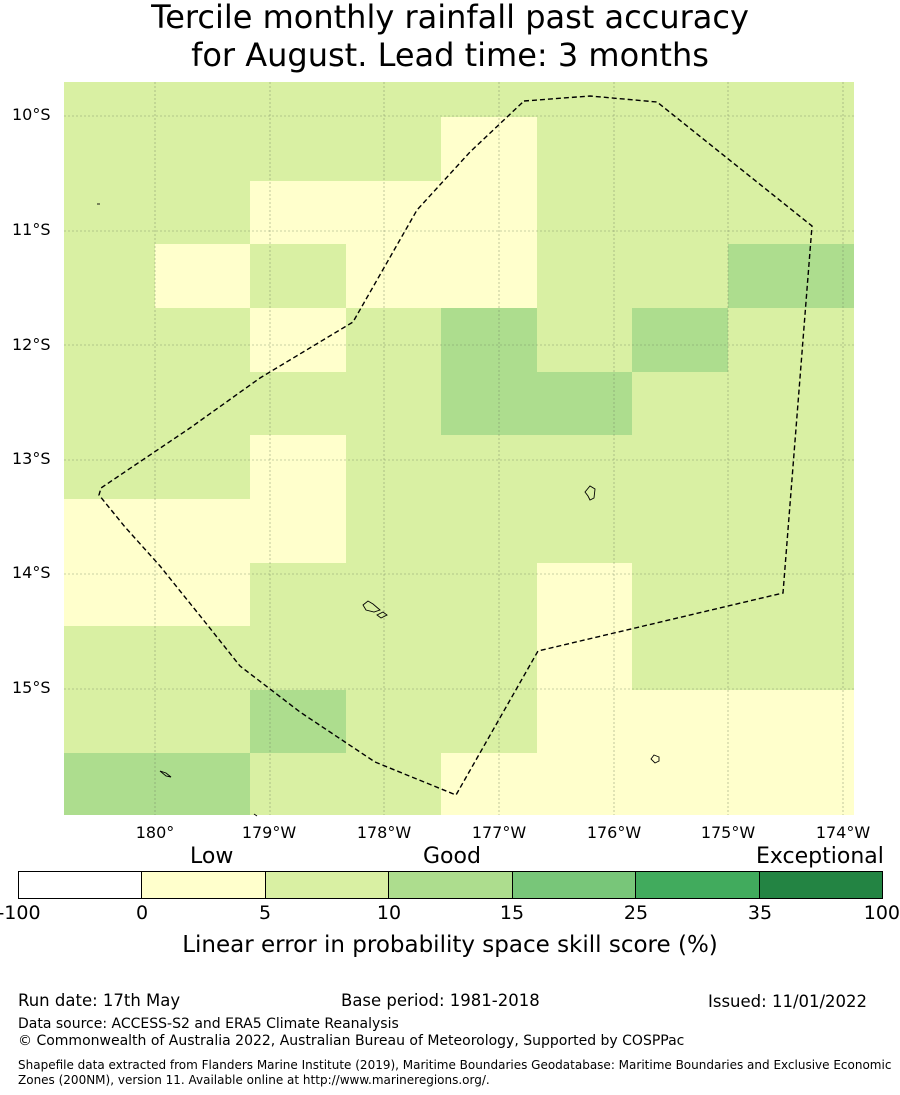  I want to click on lat-label-14s: 14°S, so click(31, 572).